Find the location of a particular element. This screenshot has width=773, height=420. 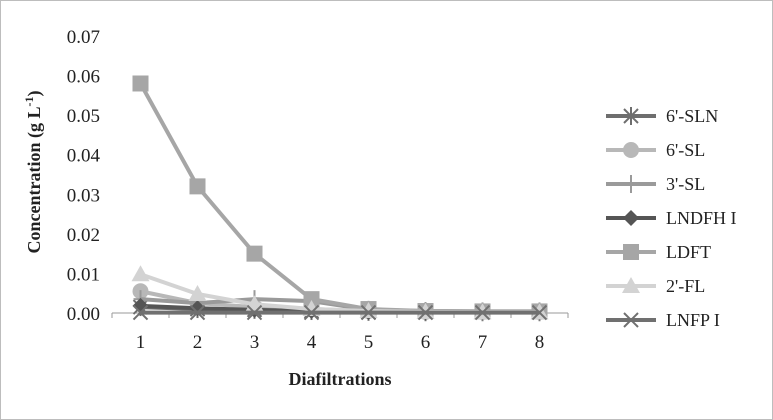

legend-item: 2'-FL is located at coordinates (655, 286).